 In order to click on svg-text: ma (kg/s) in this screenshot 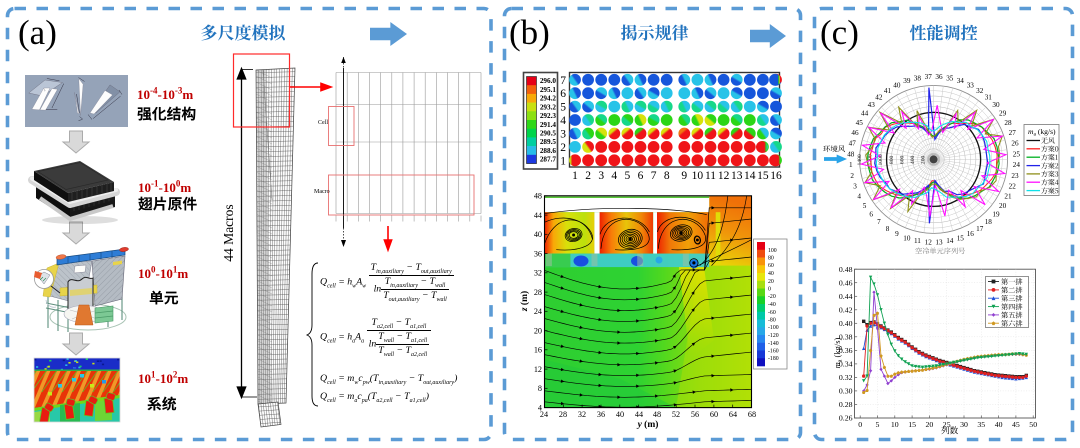, I will do `click(838, 352)`.